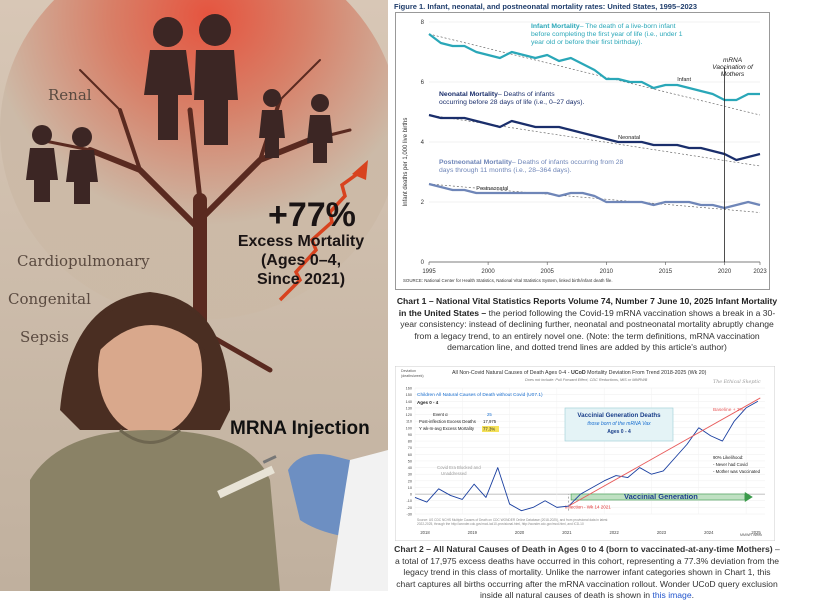 The height and width of the screenshot is (602, 820). Describe the element at coordinates (410, 468) in the screenshot. I see `y-tick-label: 40` at that location.